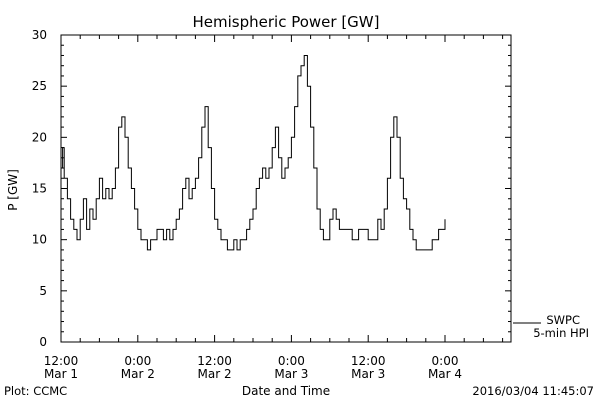 Image resolution: width=600 pixels, height=400 pixels. I want to click on x-tick-date-label: Mar 1, so click(61, 374).